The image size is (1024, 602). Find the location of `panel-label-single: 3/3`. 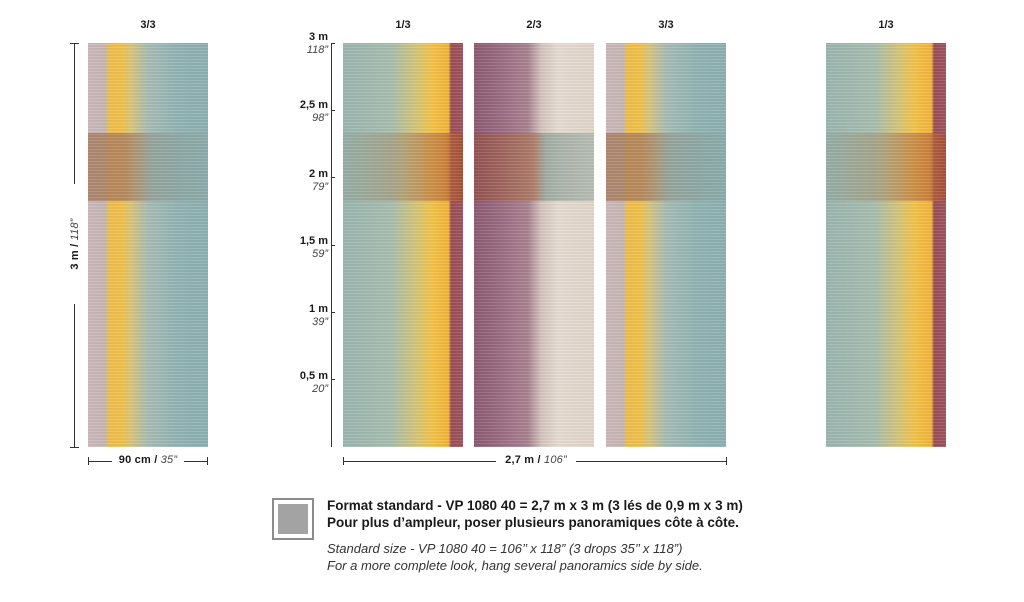

panel-label-single: 3/3 is located at coordinates (148, 25).